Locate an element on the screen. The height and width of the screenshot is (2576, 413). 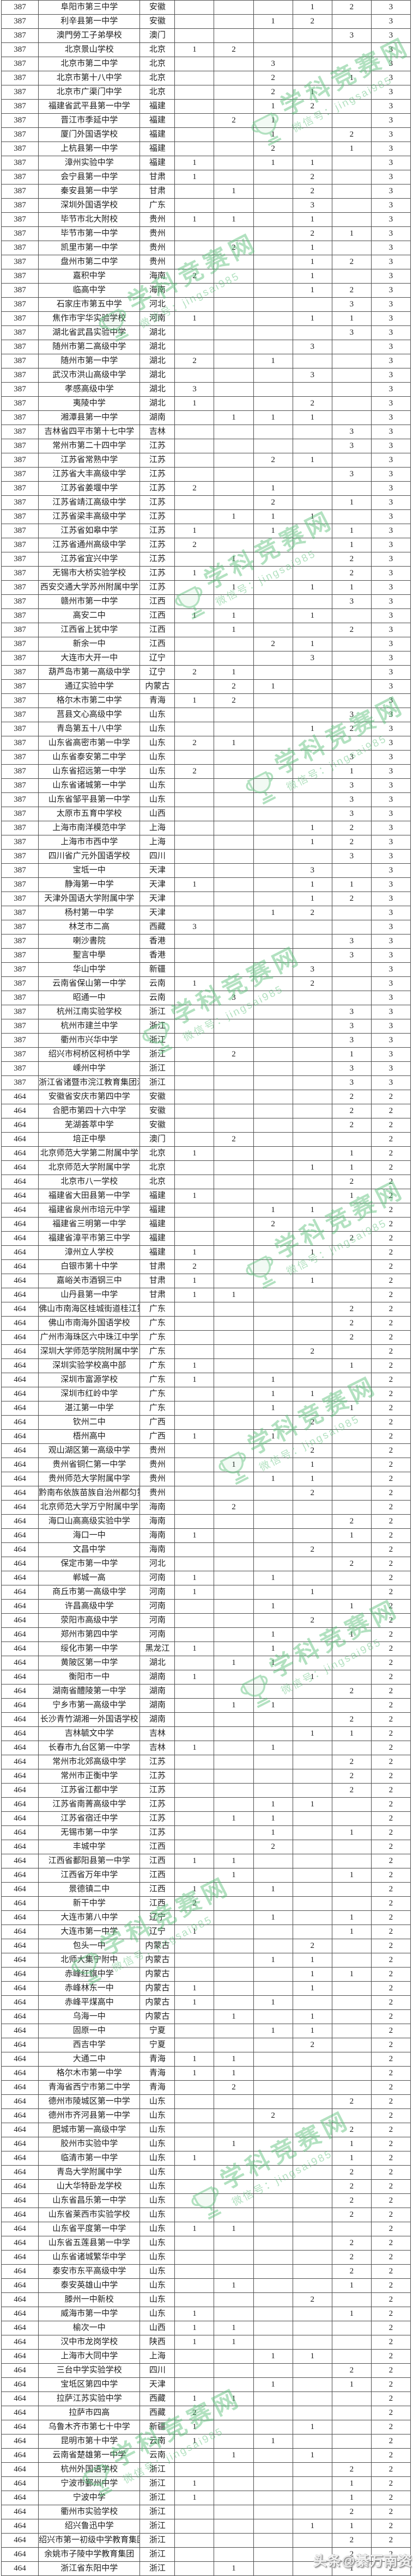
value-cell-3: 1 is located at coordinates (273, 1705).